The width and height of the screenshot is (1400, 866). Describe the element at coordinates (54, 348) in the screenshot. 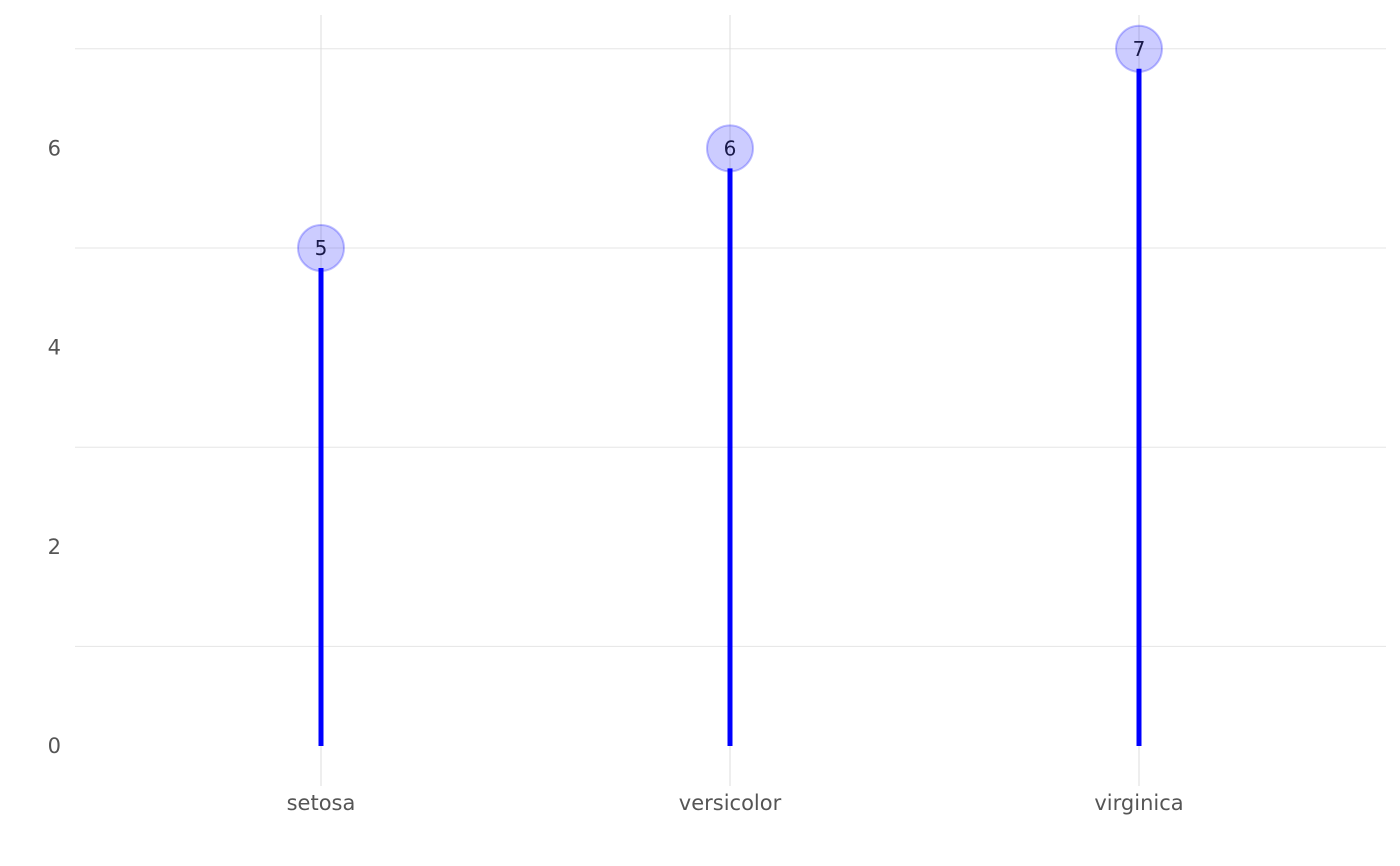

I see `y-tick-label: 4` at that location.